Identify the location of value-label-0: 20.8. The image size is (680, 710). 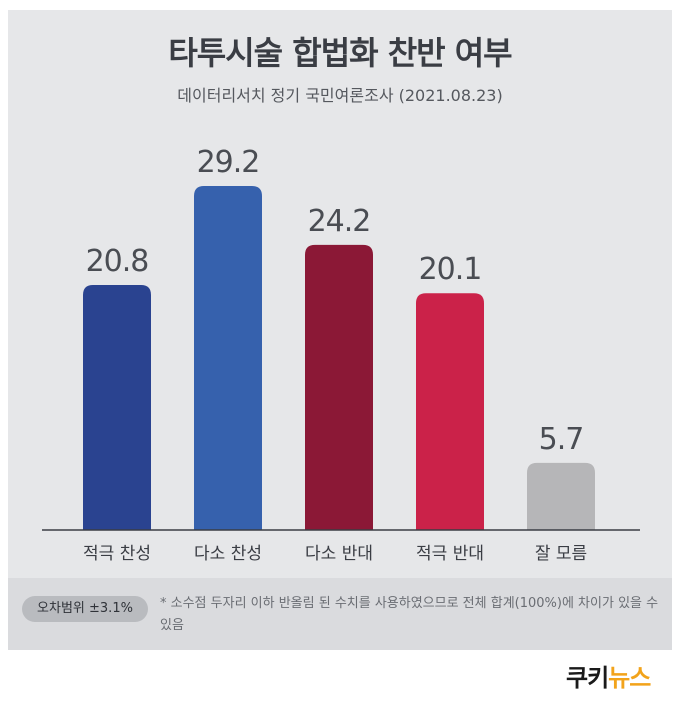
(117, 261).